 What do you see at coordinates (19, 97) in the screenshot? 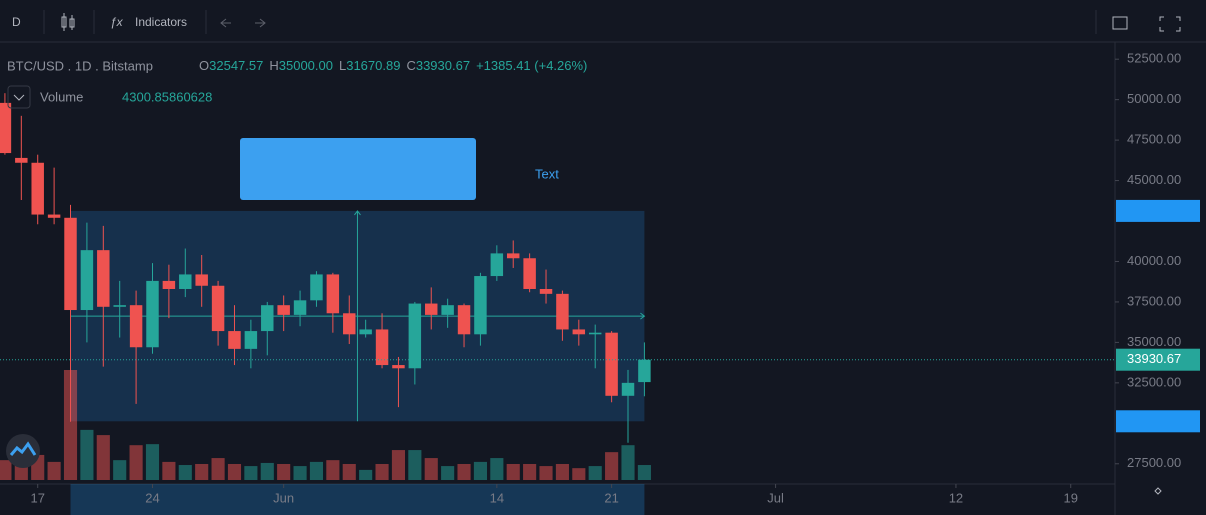
I see `collapse-button` at bounding box center [19, 97].